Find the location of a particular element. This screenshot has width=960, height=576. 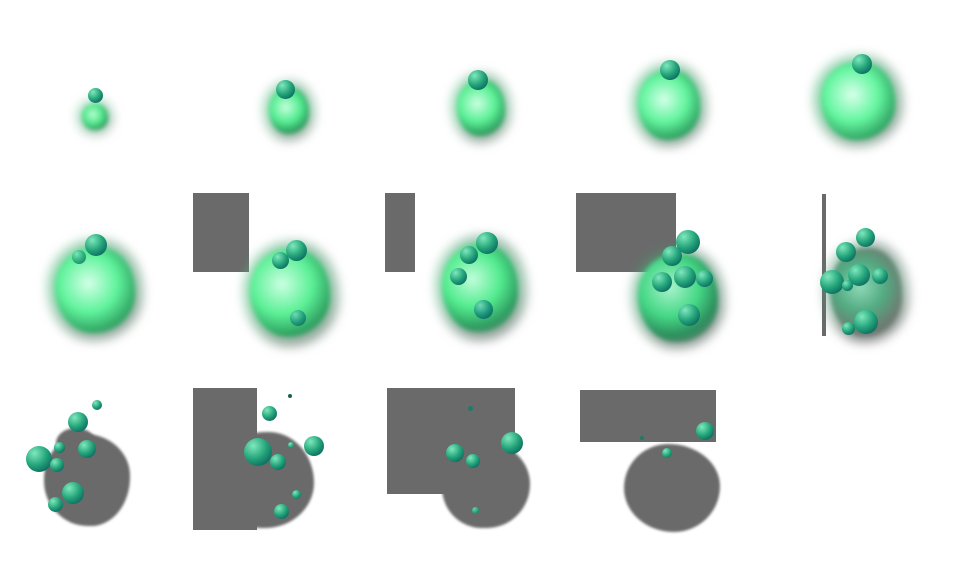

panel-r1c4 is located at coordinates (672, 96).